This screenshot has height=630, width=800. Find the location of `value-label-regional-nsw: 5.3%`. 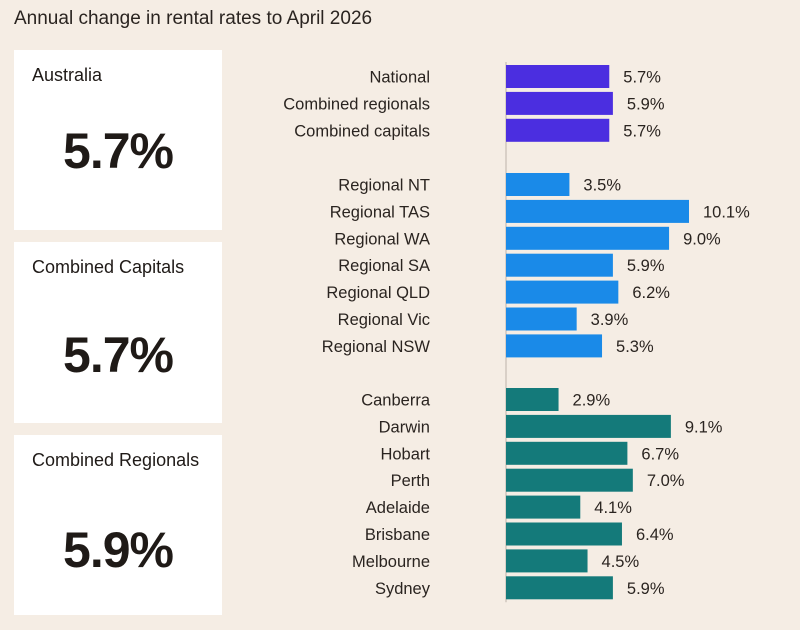

value-label-regional-nsw: 5.3% is located at coordinates (635, 347).